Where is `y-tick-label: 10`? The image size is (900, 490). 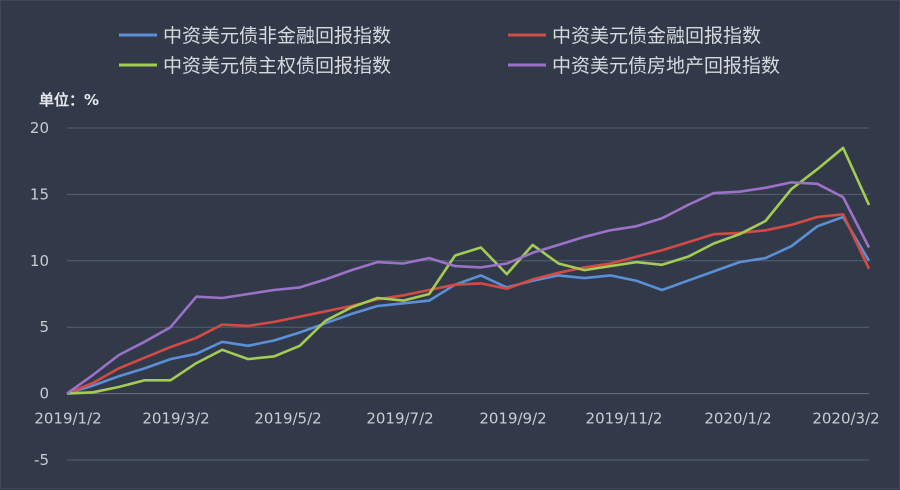 y-tick-label: 10 is located at coordinates (39, 261).